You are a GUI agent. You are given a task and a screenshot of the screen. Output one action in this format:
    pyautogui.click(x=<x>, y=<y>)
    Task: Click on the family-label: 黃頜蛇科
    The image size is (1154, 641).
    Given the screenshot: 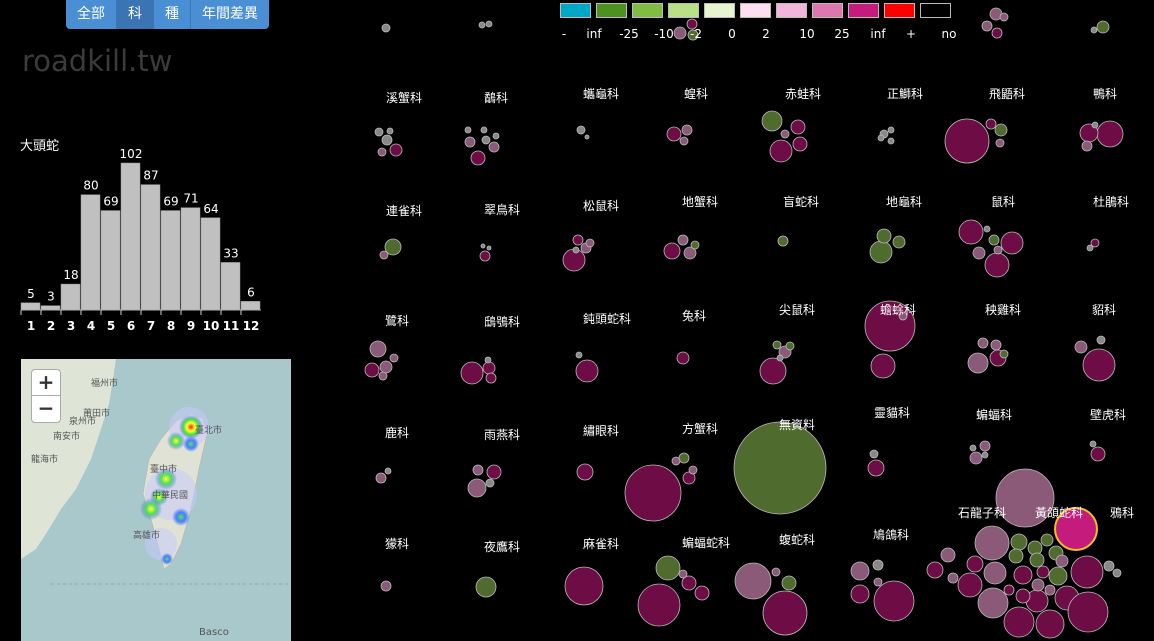 What is the action you would take?
    pyautogui.click(x=1059, y=513)
    